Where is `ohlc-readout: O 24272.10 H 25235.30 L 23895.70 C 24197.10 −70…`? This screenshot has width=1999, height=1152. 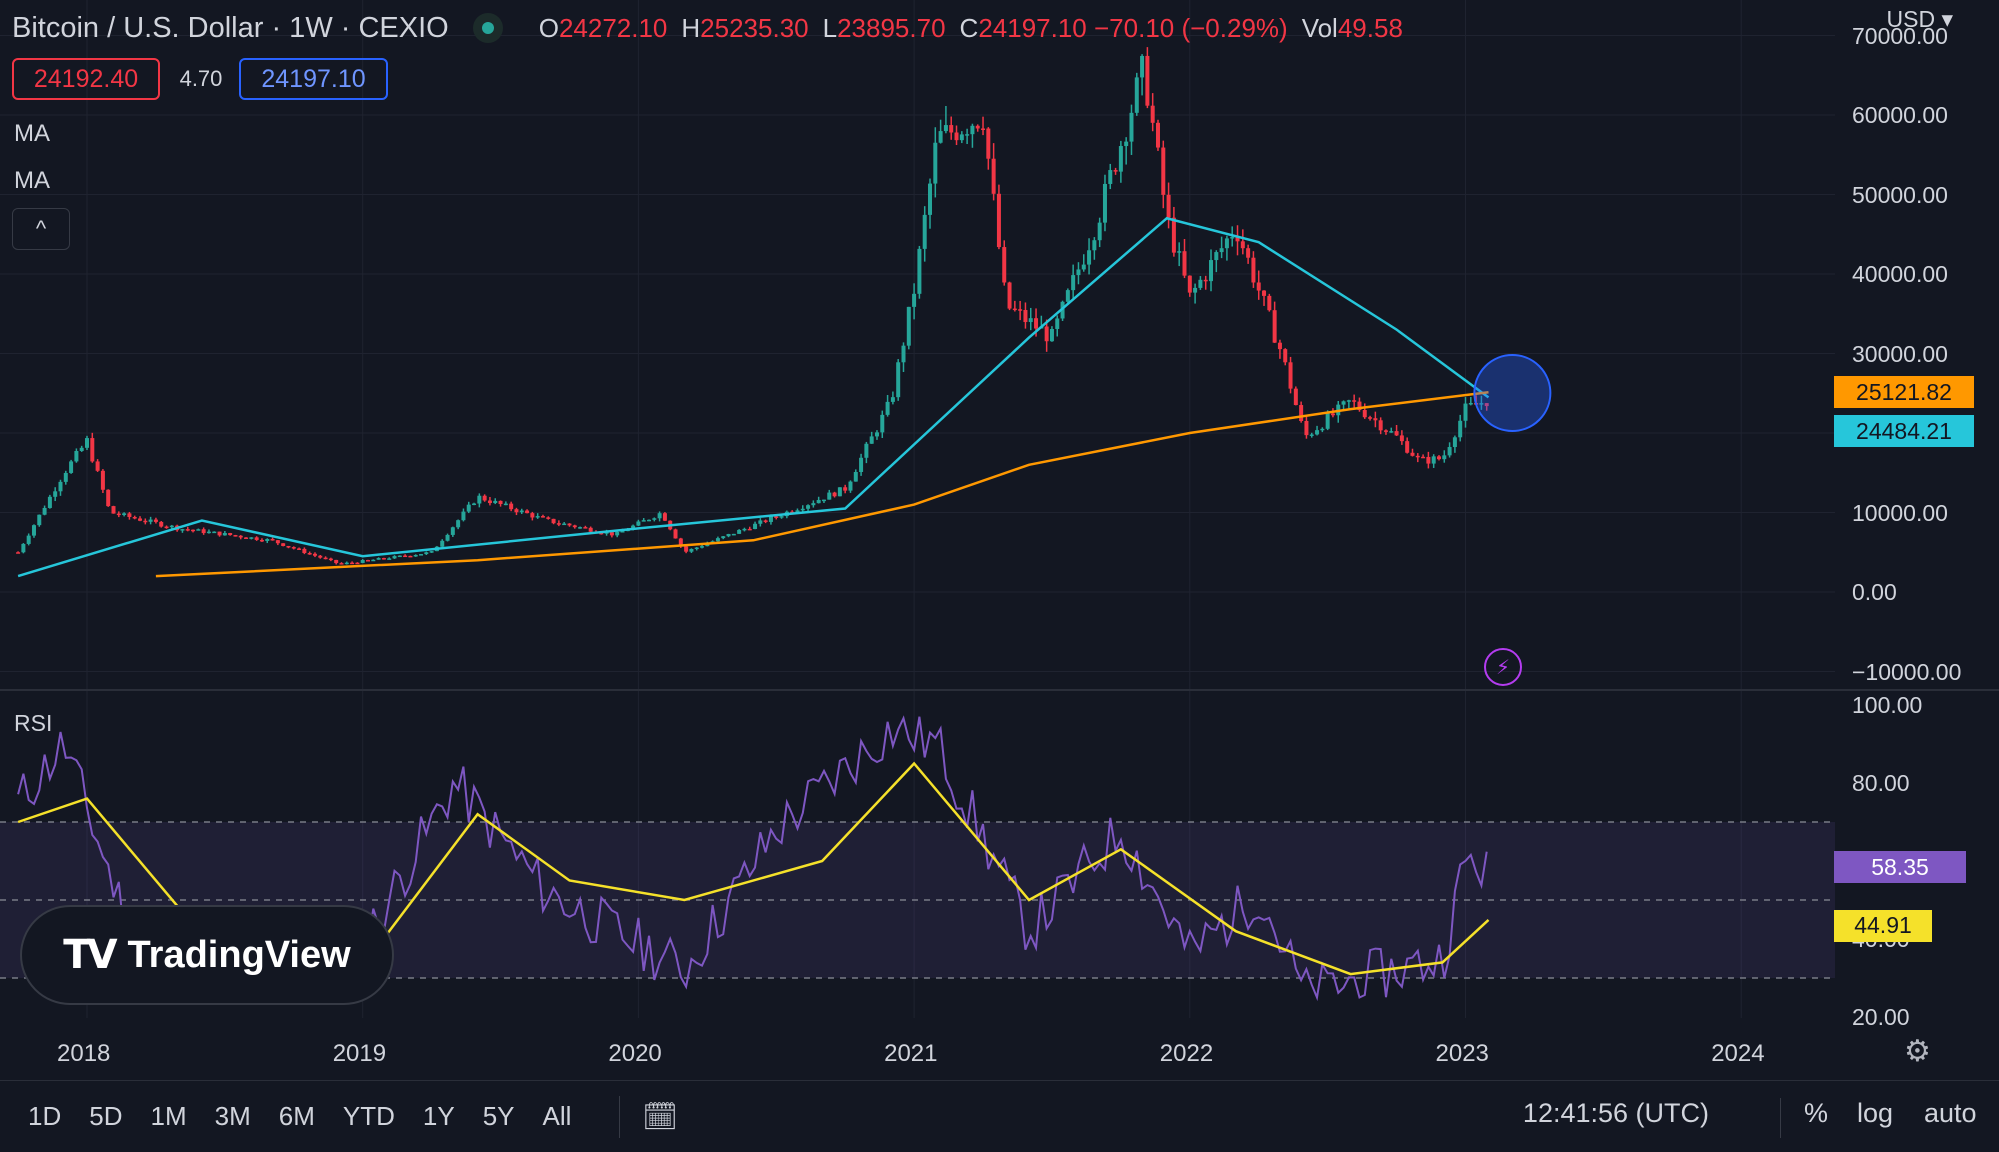 ohlc-readout: O 24272.10 H 25235.30 L 23895.70 C 24197.10 −70… is located at coordinates (964, 28).